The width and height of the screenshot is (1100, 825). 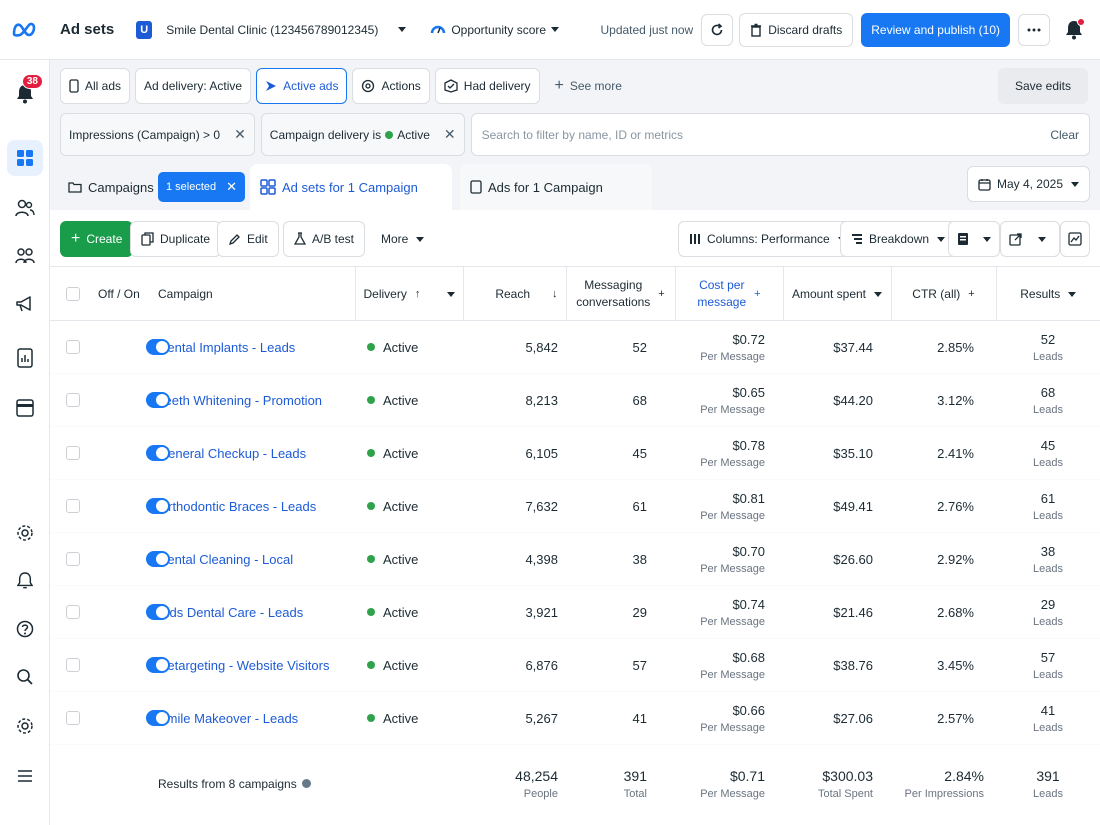 What do you see at coordinates (847, 775) in the screenshot?
I see `totals-amount: $300.03` at bounding box center [847, 775].